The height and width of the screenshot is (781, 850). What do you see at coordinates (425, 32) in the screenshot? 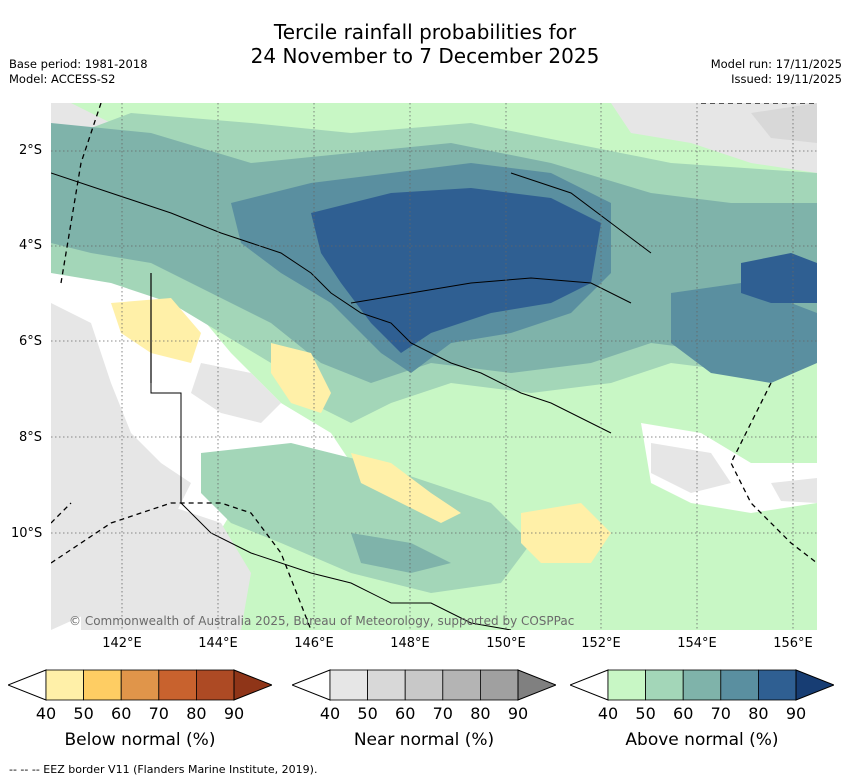
I see `title-line-1: Tercile rainfall probabilities for` at bounding box center [425, 32].